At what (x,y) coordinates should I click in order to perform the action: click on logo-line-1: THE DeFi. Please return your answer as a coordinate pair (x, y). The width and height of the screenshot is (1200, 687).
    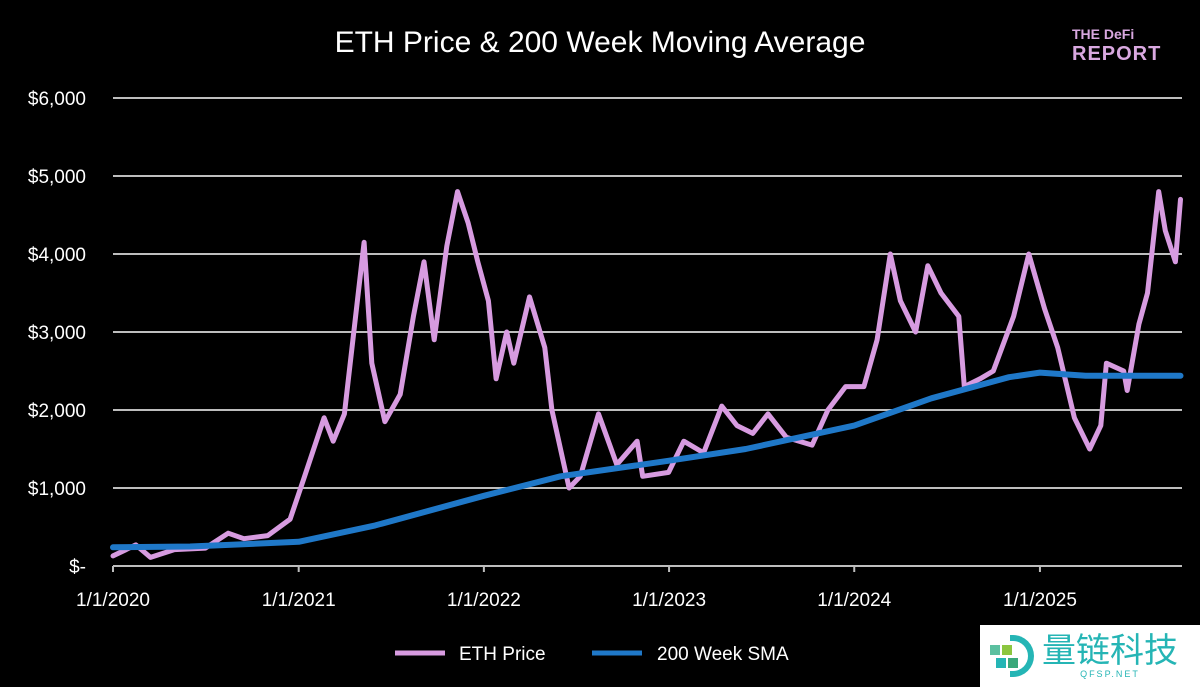
    Looking at the image, I should click on (1103, 34).